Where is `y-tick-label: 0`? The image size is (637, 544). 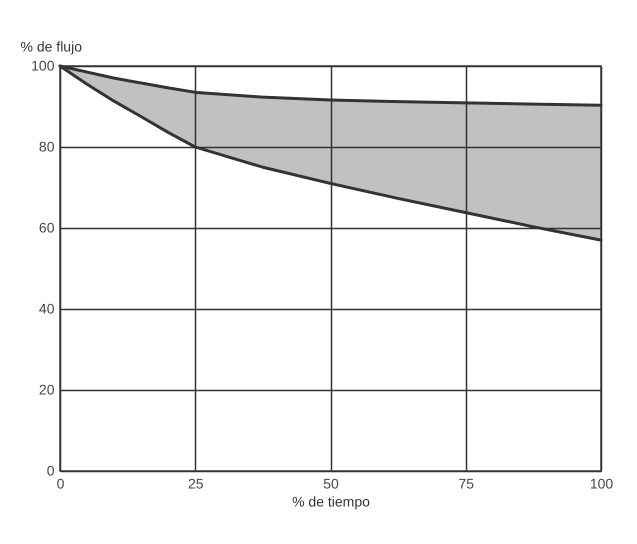
y-tick-label: 0 is located at coordinates (50, 470).